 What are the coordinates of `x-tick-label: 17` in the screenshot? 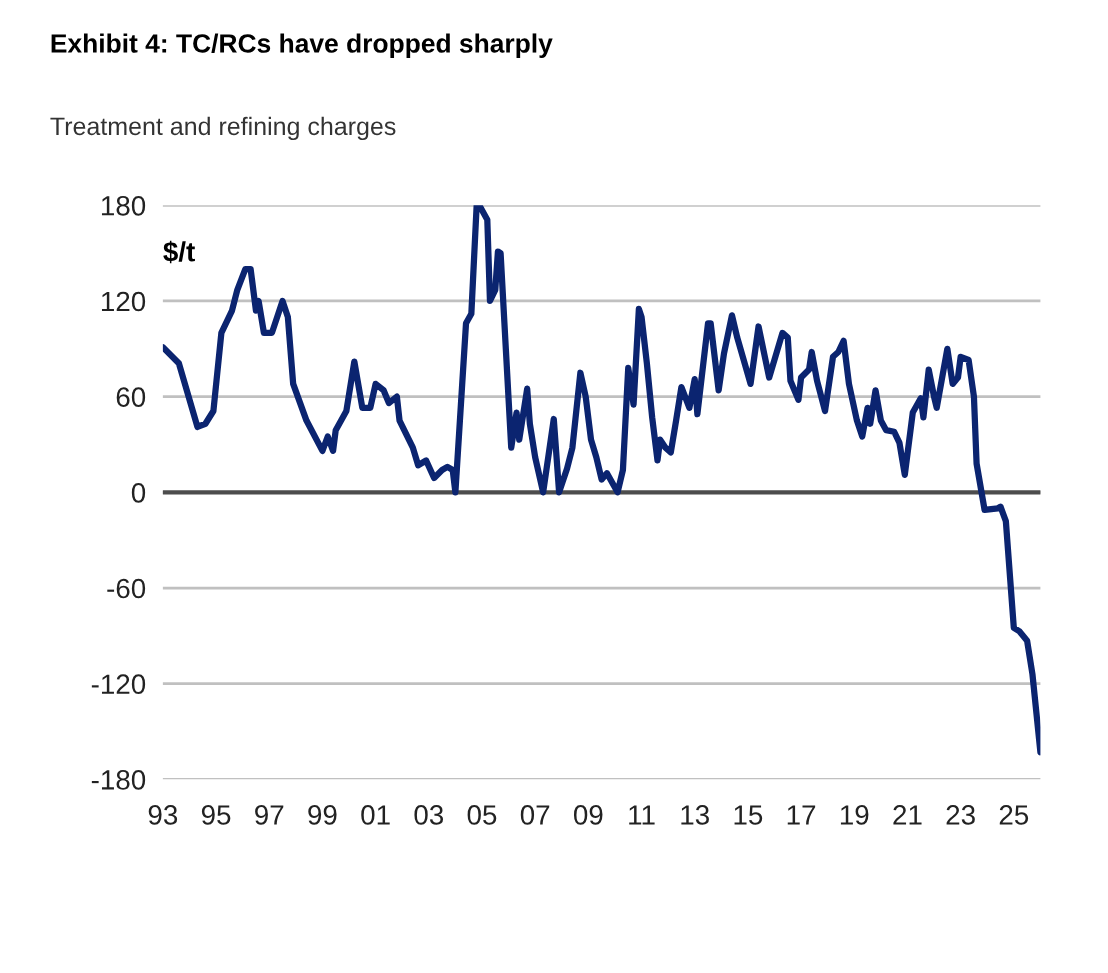 It's located at (801, 815).